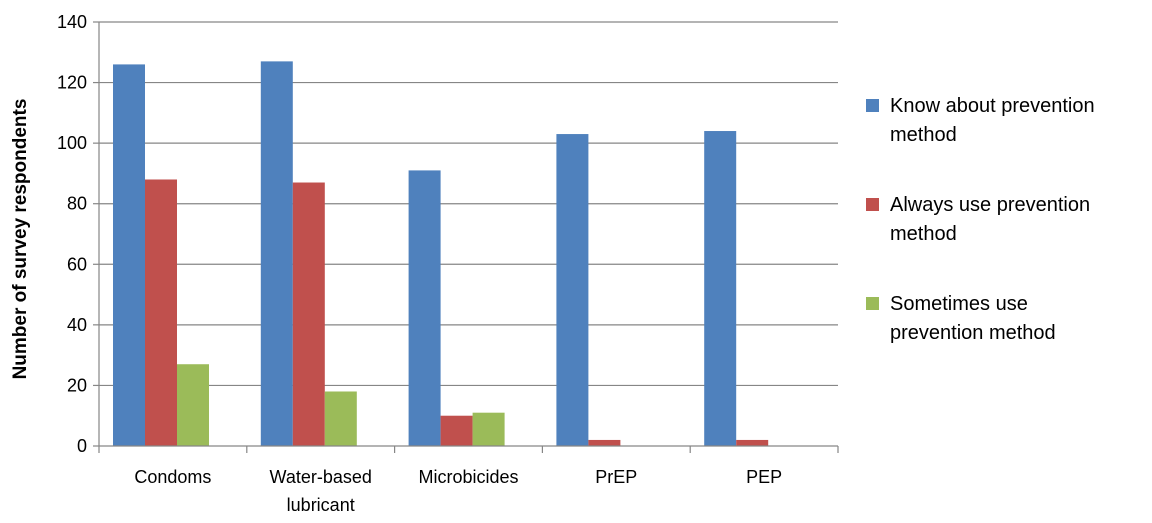 This screenshot has width=1152, height=523. I want to click on y-tick-label: 60, so click(77, 264).